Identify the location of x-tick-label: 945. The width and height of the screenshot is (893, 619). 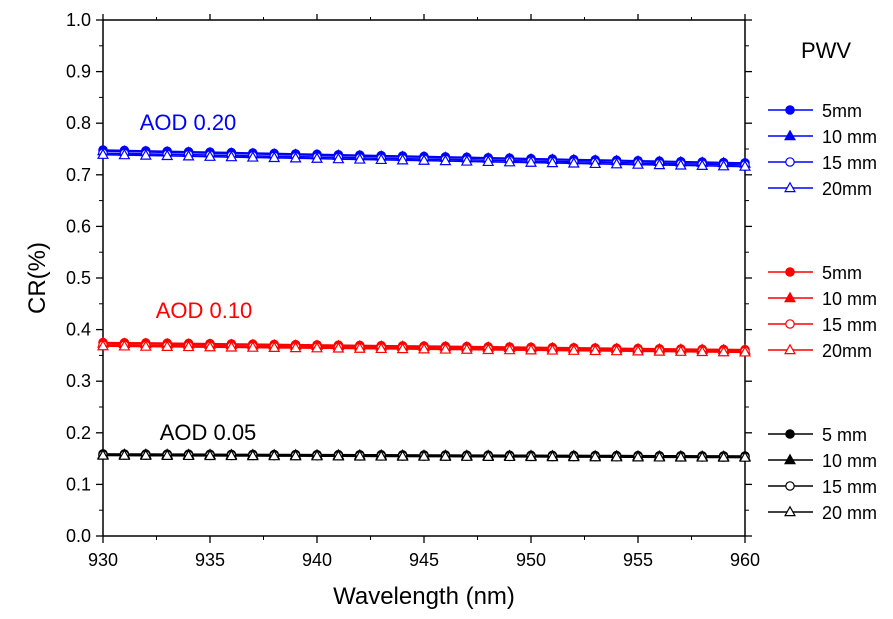
(424, 560).